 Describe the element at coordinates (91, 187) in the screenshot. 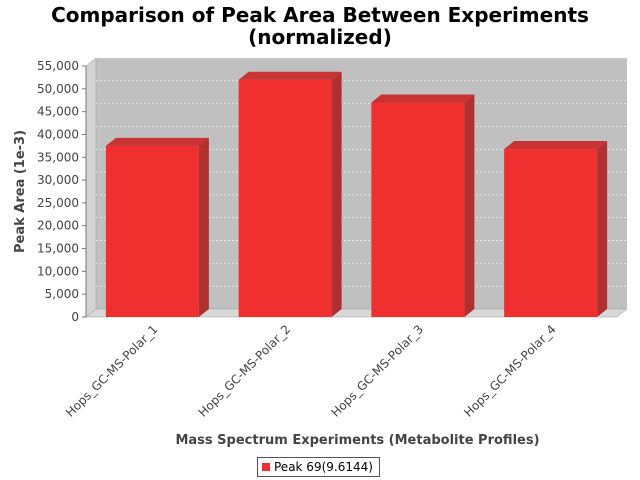

I see `plot-left-wall` at that location.